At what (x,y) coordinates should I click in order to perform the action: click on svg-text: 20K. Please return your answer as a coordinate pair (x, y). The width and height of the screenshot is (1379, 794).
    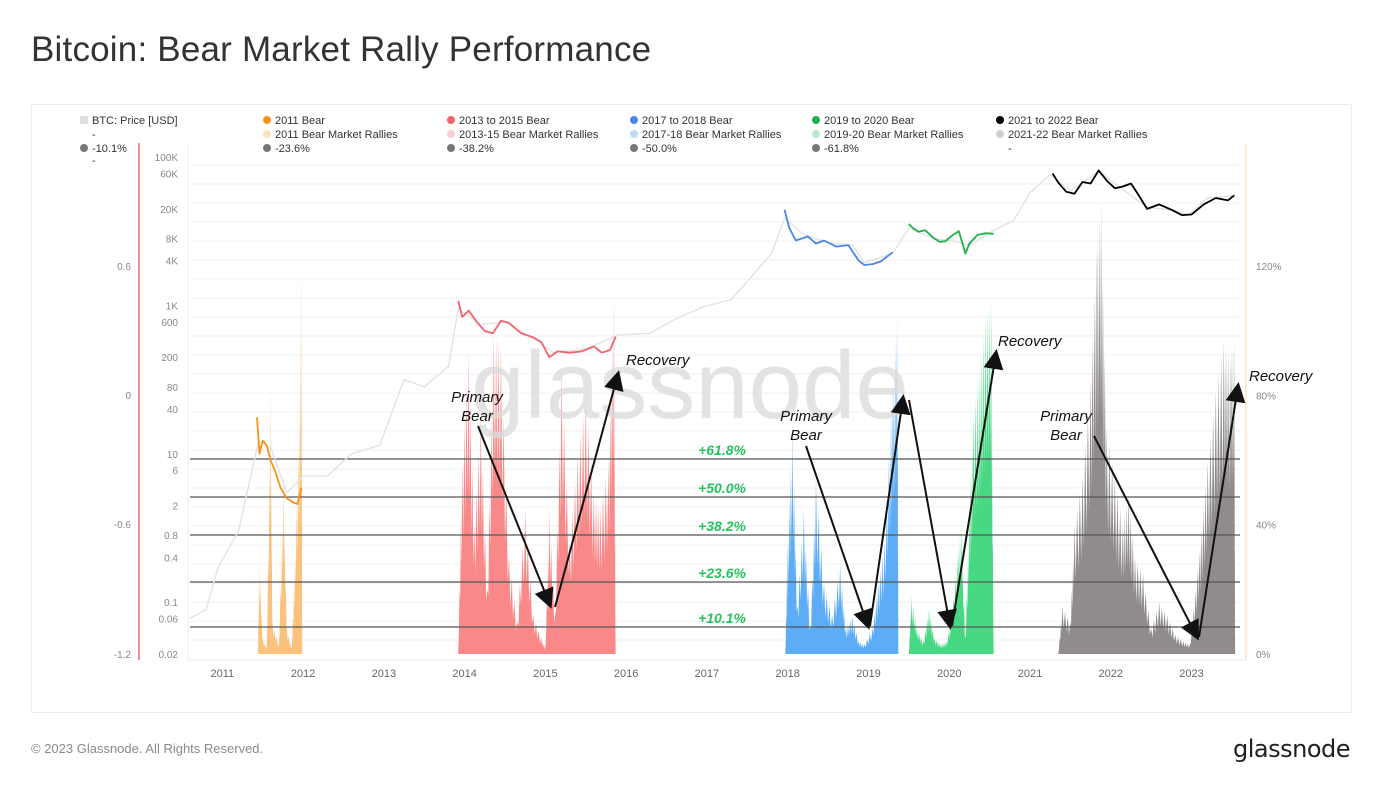
    Looking at the image, I should click on (169, 210).